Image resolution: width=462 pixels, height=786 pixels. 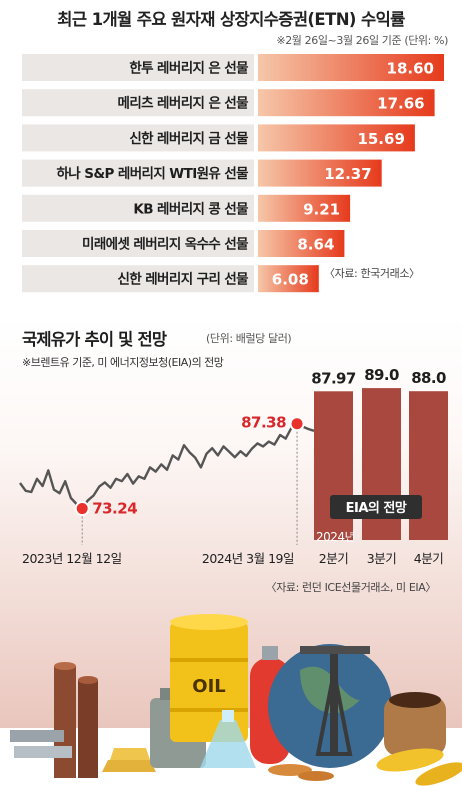 I want to click on oil-chart-note: ※브렌트유 기준, 미 에너지정보청(EIA)의 전망, so click(x=123, y=362).